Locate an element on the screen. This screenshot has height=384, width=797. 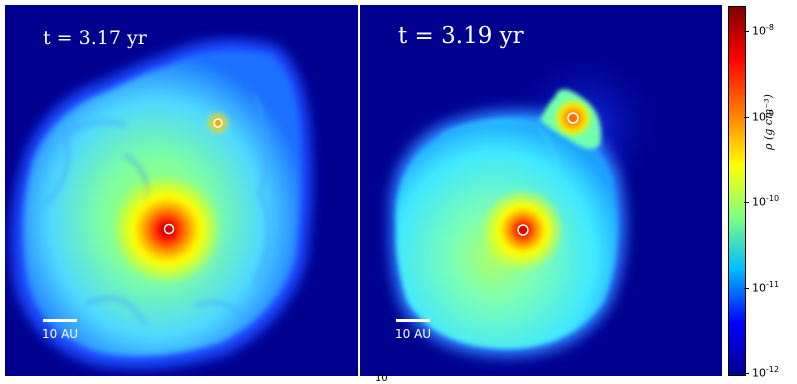
colorbar-tick-label: 10⁻¹² is located at coordinates (766, 372).